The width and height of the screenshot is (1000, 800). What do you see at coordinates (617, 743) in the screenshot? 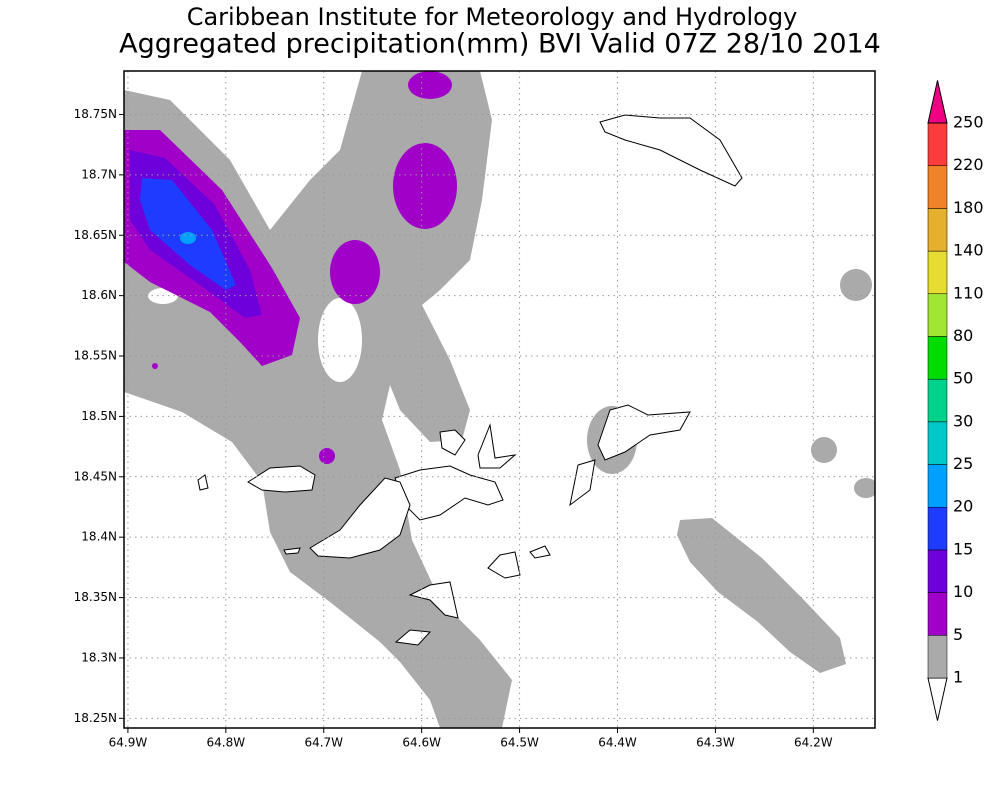
I see `x-tick-label: 64.4W` at bounding box center [617, 743].